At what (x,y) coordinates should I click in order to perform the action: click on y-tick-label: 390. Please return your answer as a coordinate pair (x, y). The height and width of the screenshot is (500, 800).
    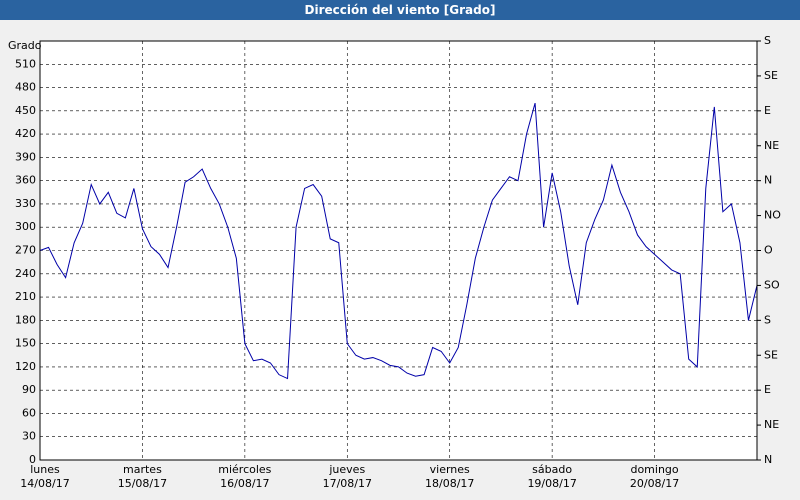
    Looking at the image, I should click on (25, 156).